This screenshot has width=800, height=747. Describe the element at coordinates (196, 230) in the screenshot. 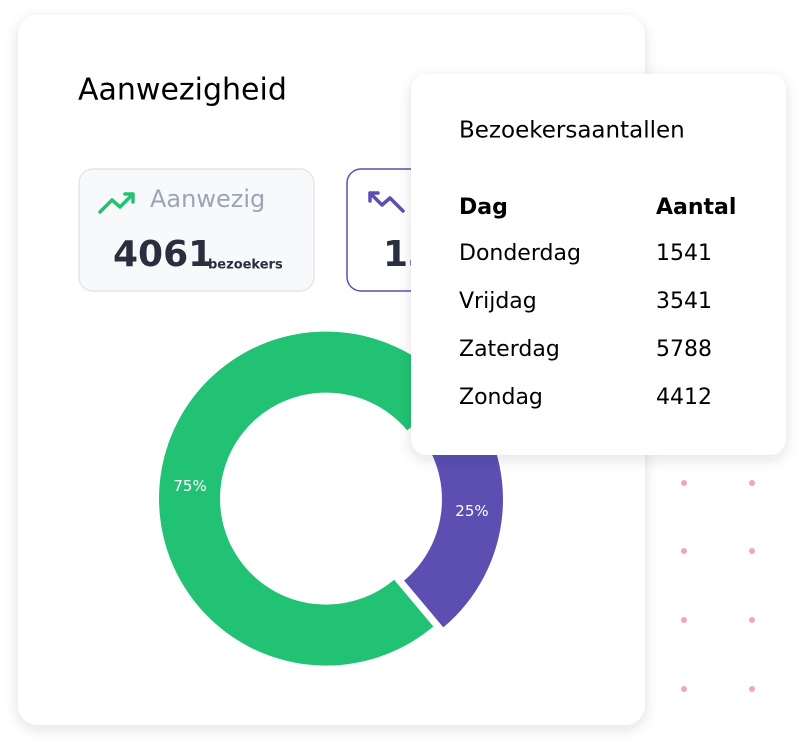

I see `stat-card` at that location.